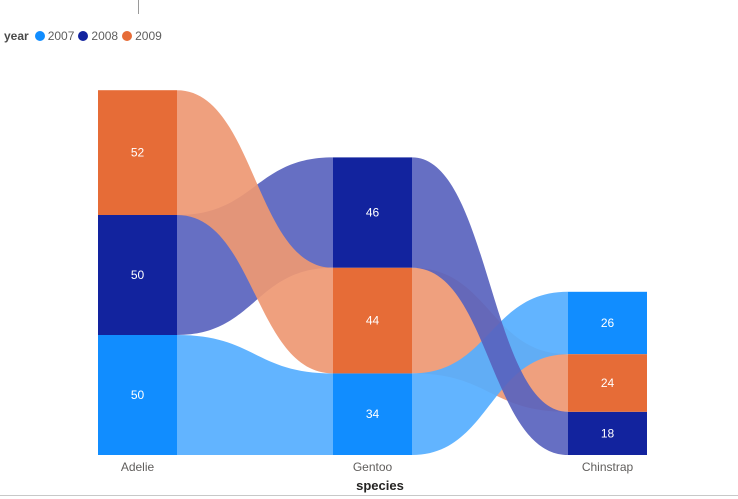 This screenshot has height=499, width=738. I want to click on legend-dot-2007, so click(39, 36).